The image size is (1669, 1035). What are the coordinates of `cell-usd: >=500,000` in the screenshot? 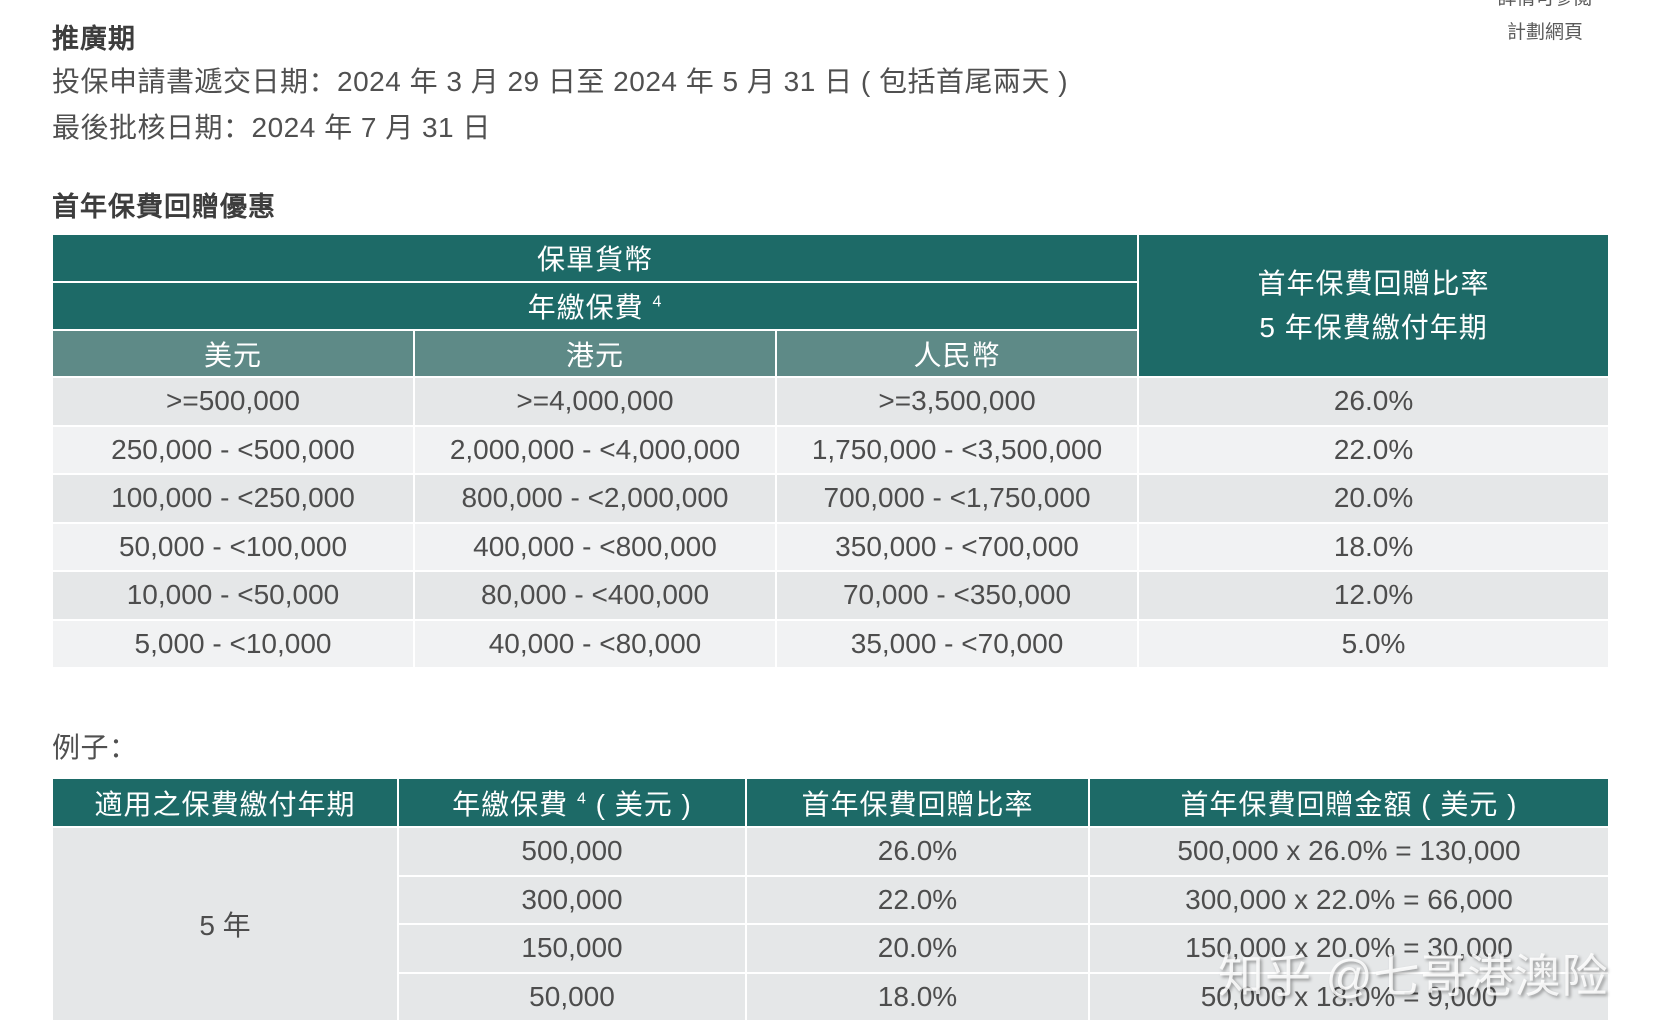 It's located at (233, 401).